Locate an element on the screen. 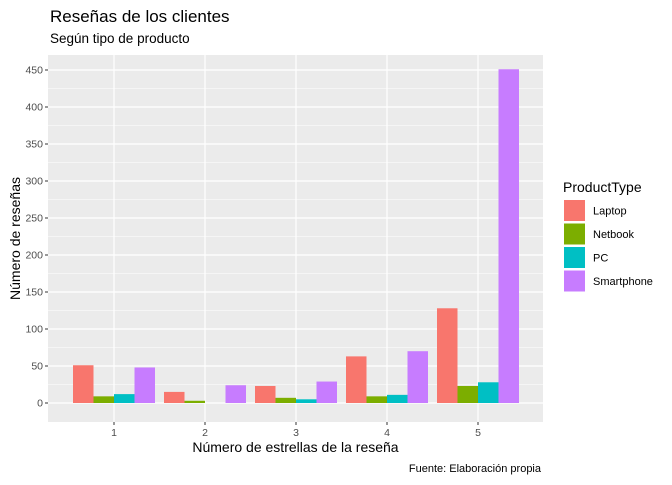 The image size is (672, 485). x-axis: 1 2 3 4 5 is located at coordinates (296, 430).